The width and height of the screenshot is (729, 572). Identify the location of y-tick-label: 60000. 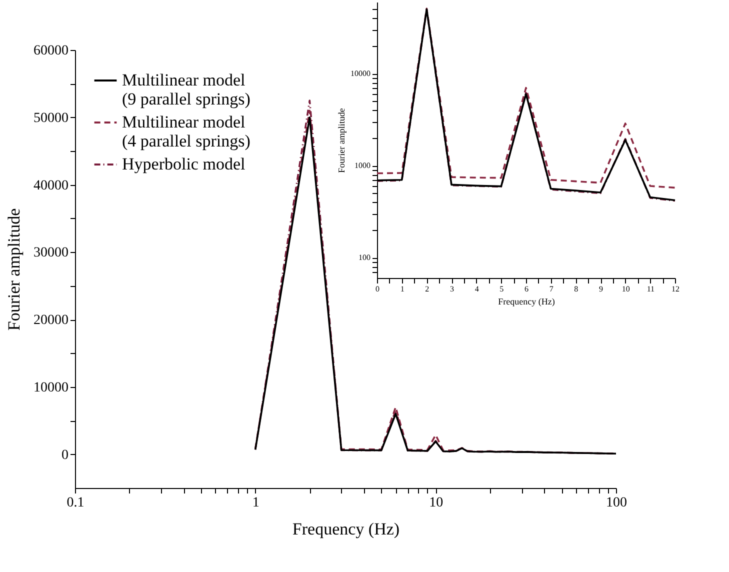
(51, 51).